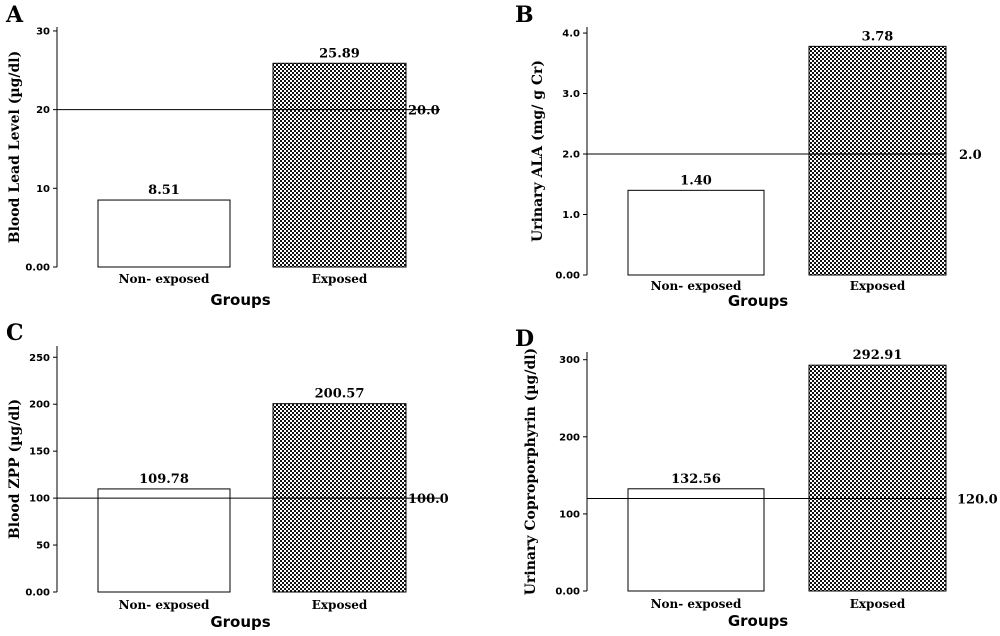 The image size is (1000, 636). Describe the element at coordinates (571, 34) in the screenshot. I see `y-tick-label: 4.0` at that location.